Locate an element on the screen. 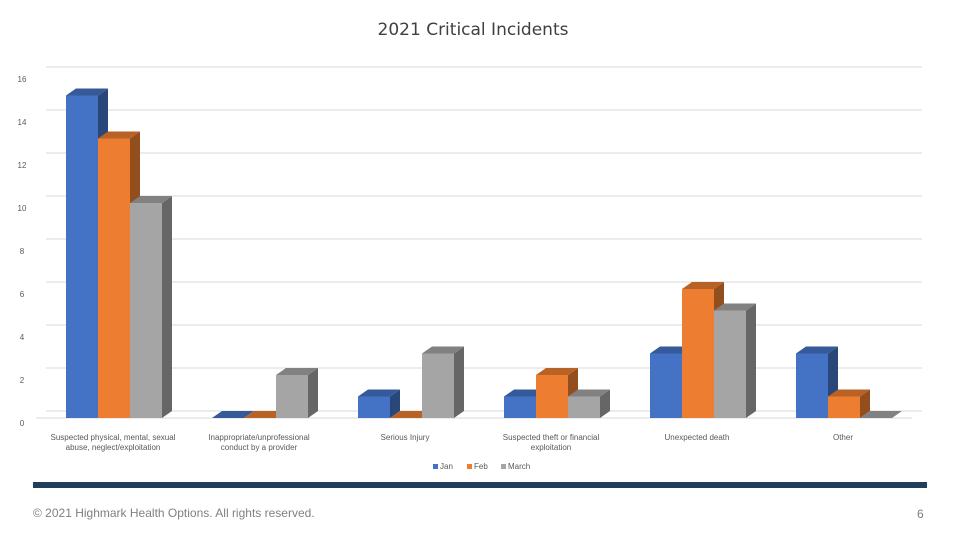 The height and width of the screenshot is (540, 960). y-tick-label: 0 is located at coordinates (22, 423).